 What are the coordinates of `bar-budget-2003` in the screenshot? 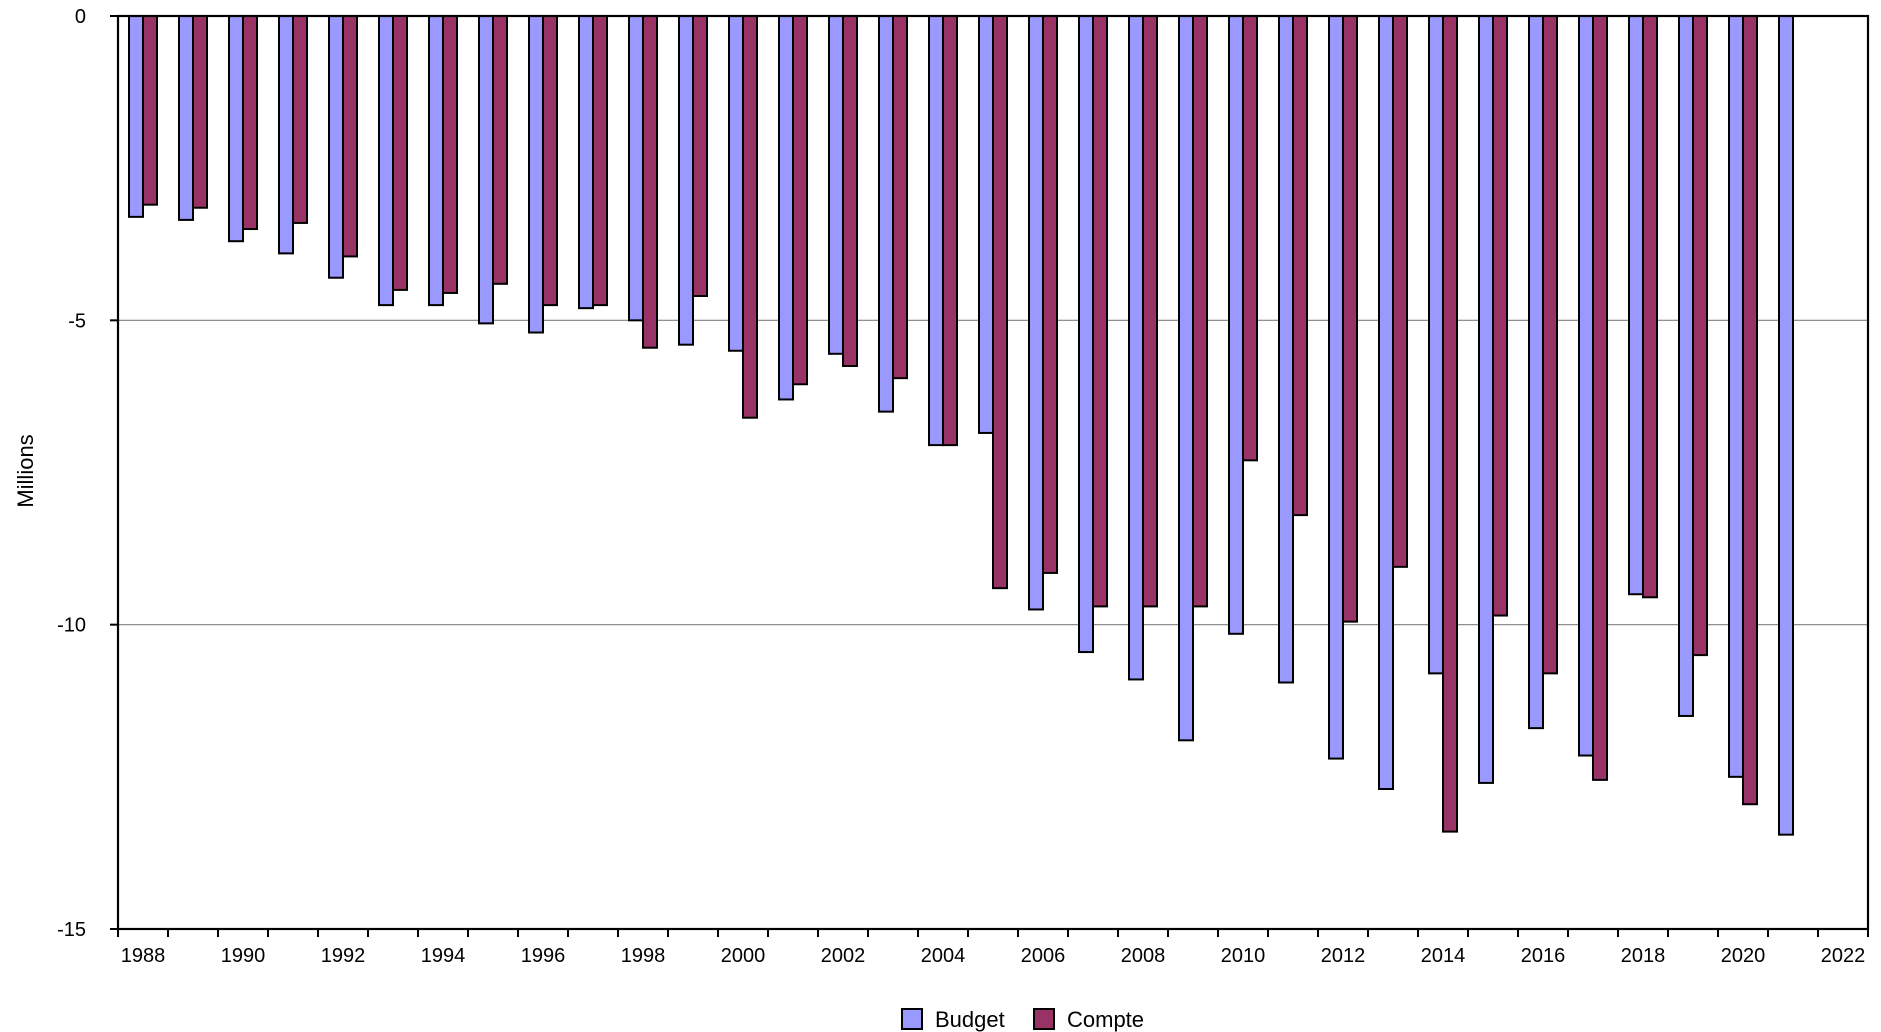 It's located at (886, 214).